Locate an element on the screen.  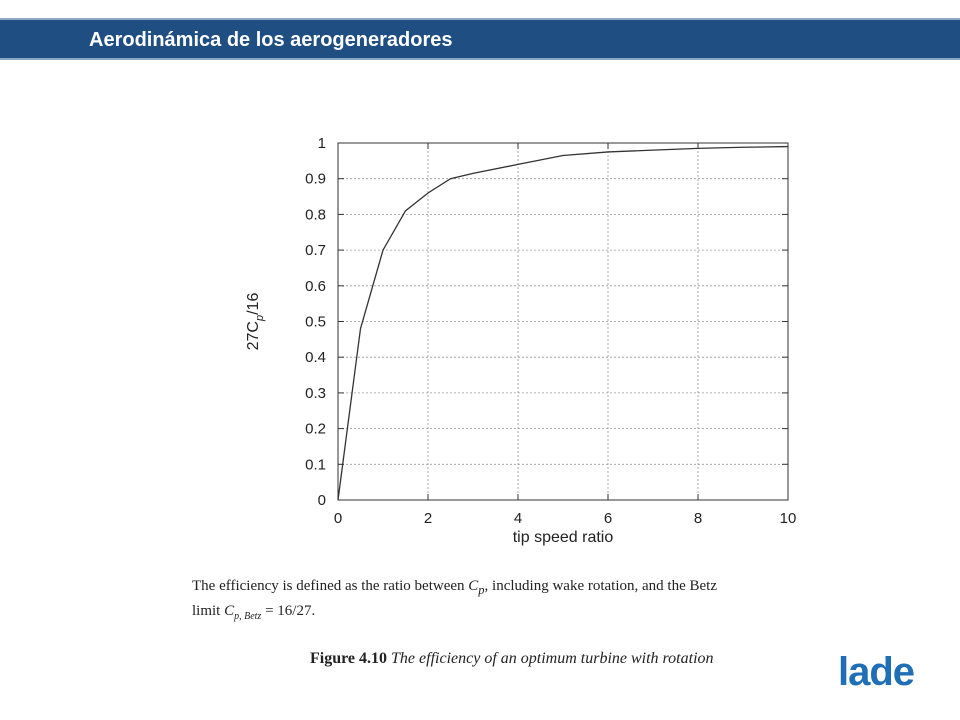
y-tick-label: 1 is located at coordinates (322, 143).